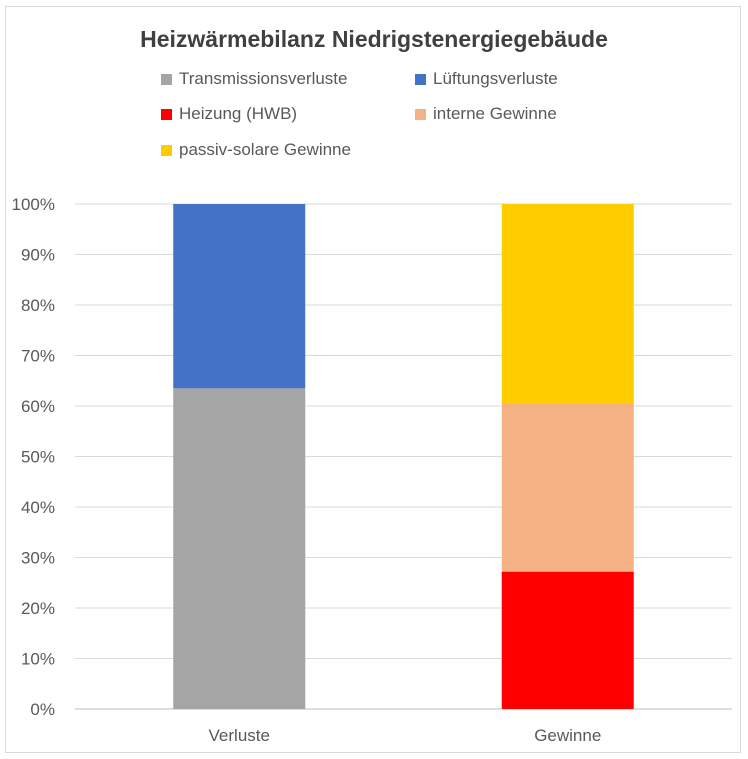 The height and width of the screenshot is (759, 748). What do you see at coordinates (495, 113) in the screenshot?
I see `legend-label: interne Gewinne` at bounding box center [495, 113].